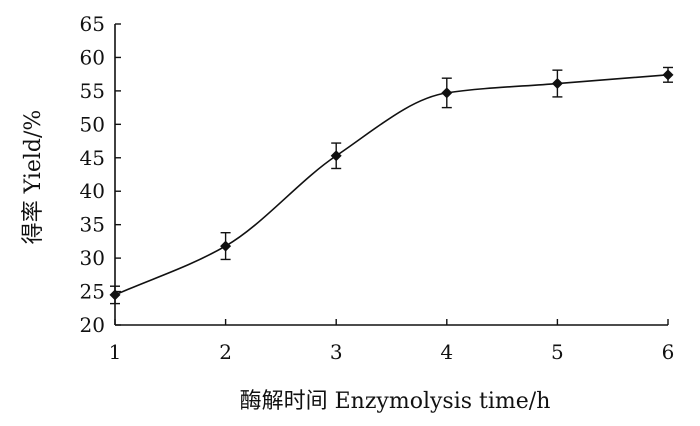  Describe the element at coordinates (92, 124) in the screenshot. I see `y-tick-label: 50` at that location.